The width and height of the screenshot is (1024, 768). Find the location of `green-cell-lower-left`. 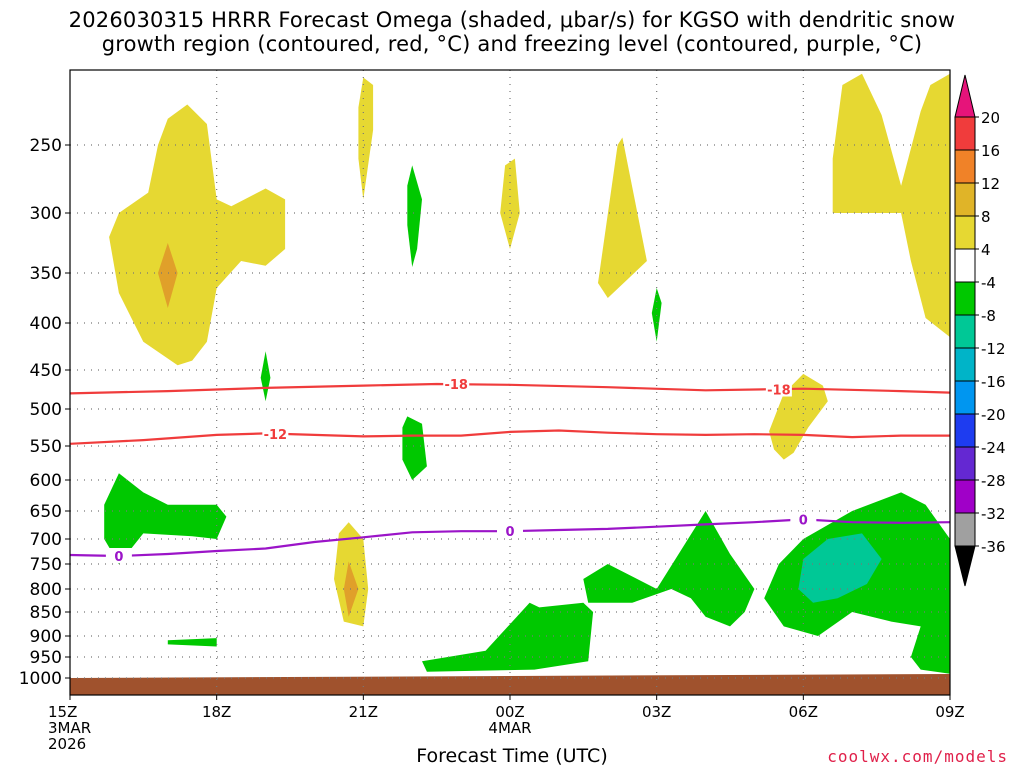

green-cell-lower-left is located at coordinates (165, 518).